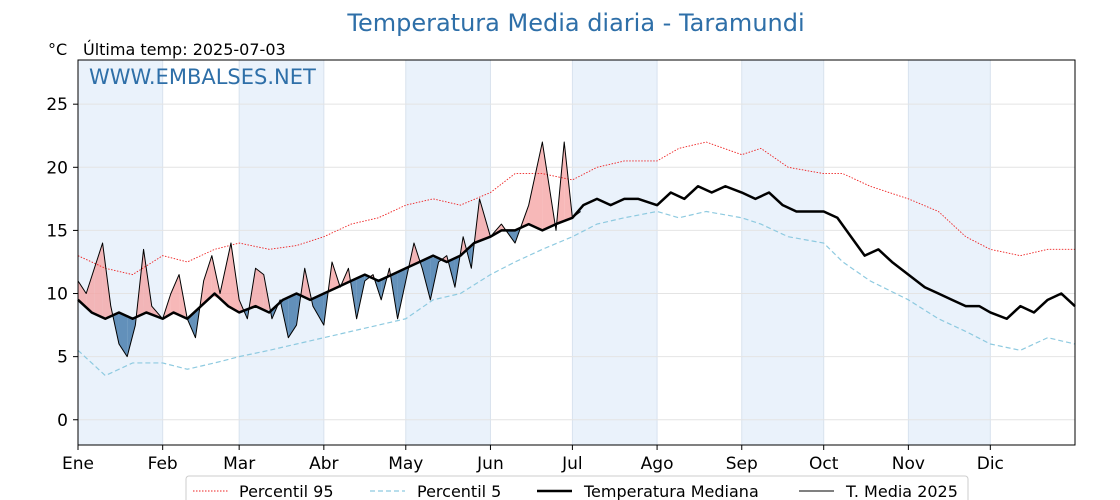 Image resolution: width=1120 pixels, height=500 pixels. What do you see at coordinates (405, 464) in the screenshot?
I see `x-tick-label: May` at bounding box center [405, 464].